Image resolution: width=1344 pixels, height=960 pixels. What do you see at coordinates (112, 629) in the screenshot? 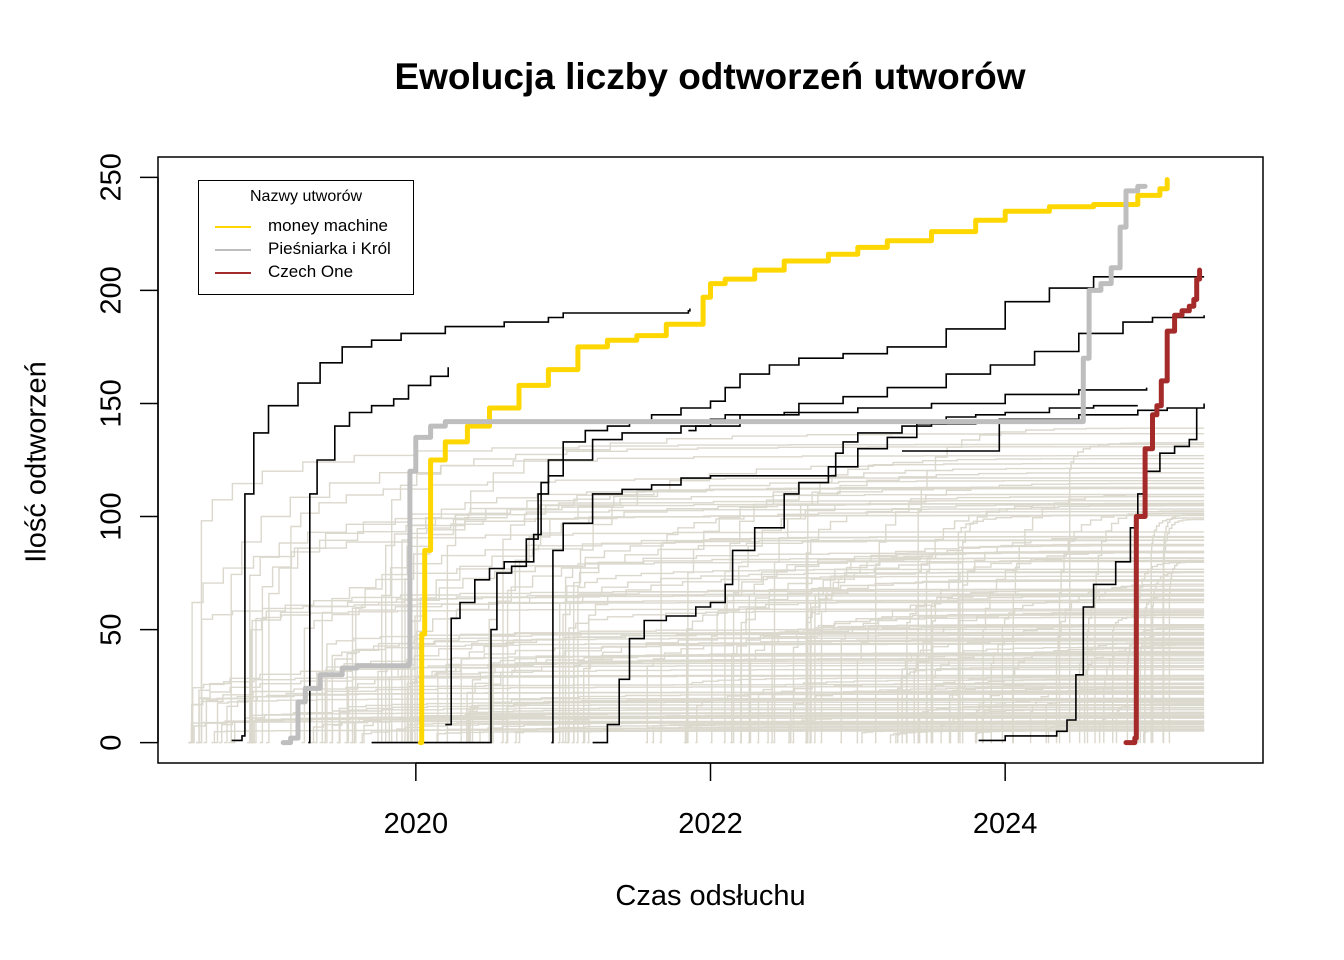
I see `y-tick-label: 50` at bounding box center [112, 629].